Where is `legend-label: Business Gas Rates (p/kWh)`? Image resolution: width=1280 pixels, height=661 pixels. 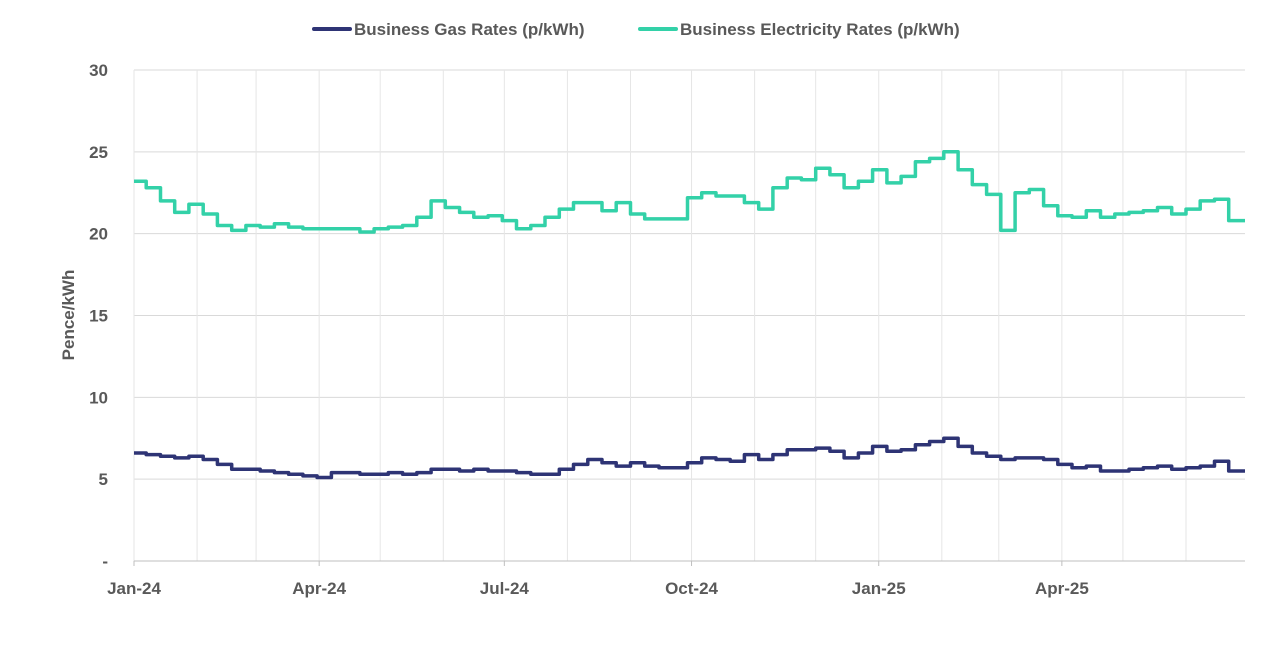 legend-label: Business Gas Rates (p/kWh) is located at coordinates (469, 29).